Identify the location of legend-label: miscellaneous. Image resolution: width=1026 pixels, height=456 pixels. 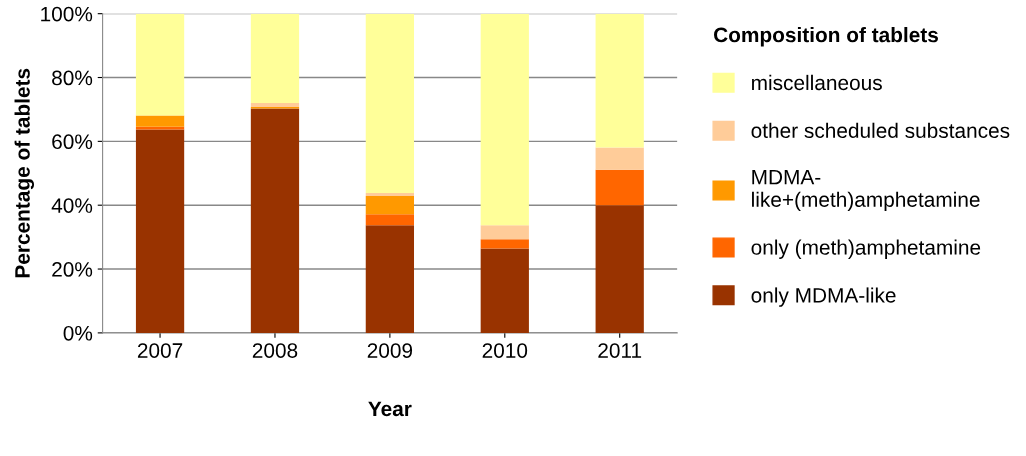
(817, 82).